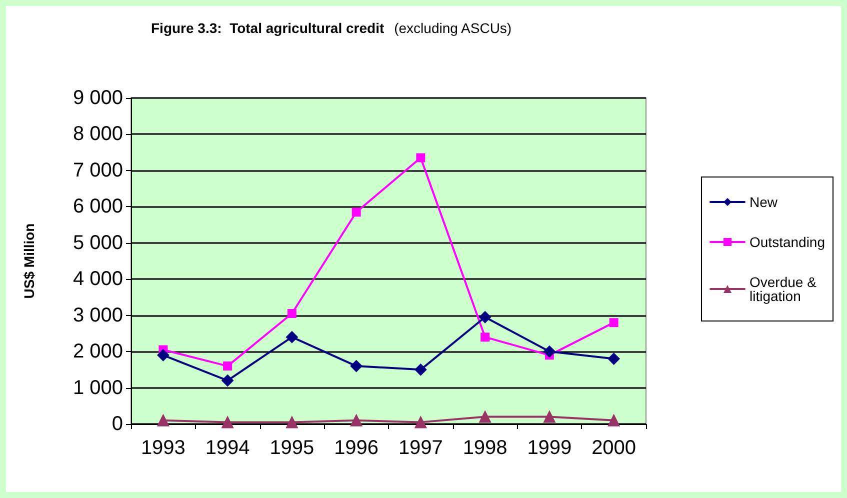 Image resolution: width=847 pixels, height=498 pixels. Describe the element at coordinates (97, 315) in the screenshot. I see `y-tick-label: 3 000` at that location.